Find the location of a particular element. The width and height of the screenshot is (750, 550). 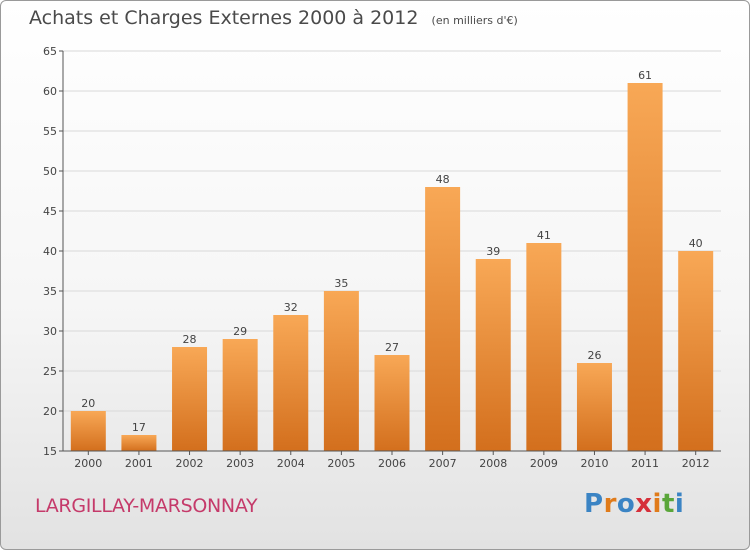

y-tick-label: 55 is located at coordinates (50, 131).